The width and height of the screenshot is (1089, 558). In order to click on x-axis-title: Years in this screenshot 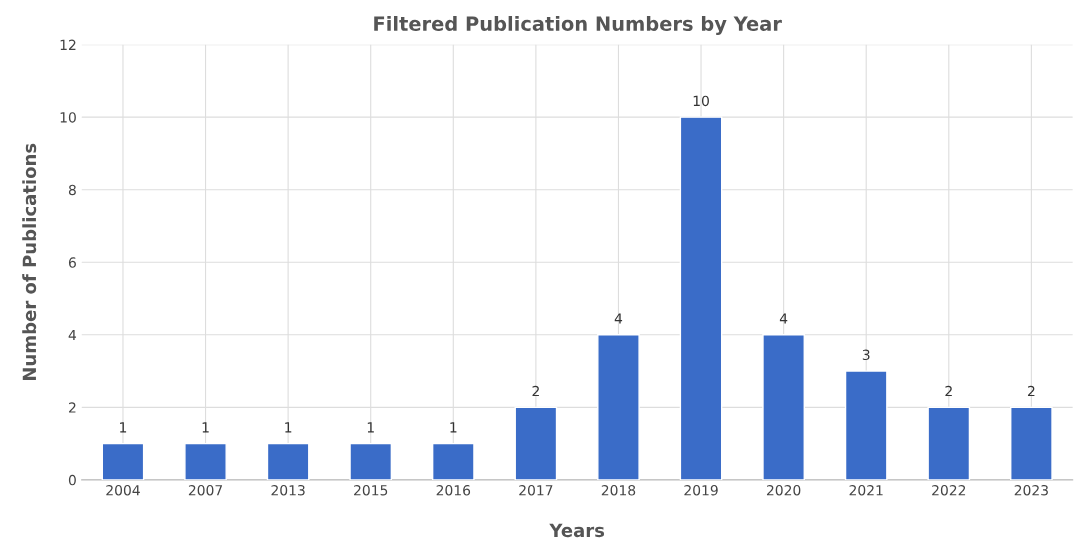, I will do `click(577, 530)`.